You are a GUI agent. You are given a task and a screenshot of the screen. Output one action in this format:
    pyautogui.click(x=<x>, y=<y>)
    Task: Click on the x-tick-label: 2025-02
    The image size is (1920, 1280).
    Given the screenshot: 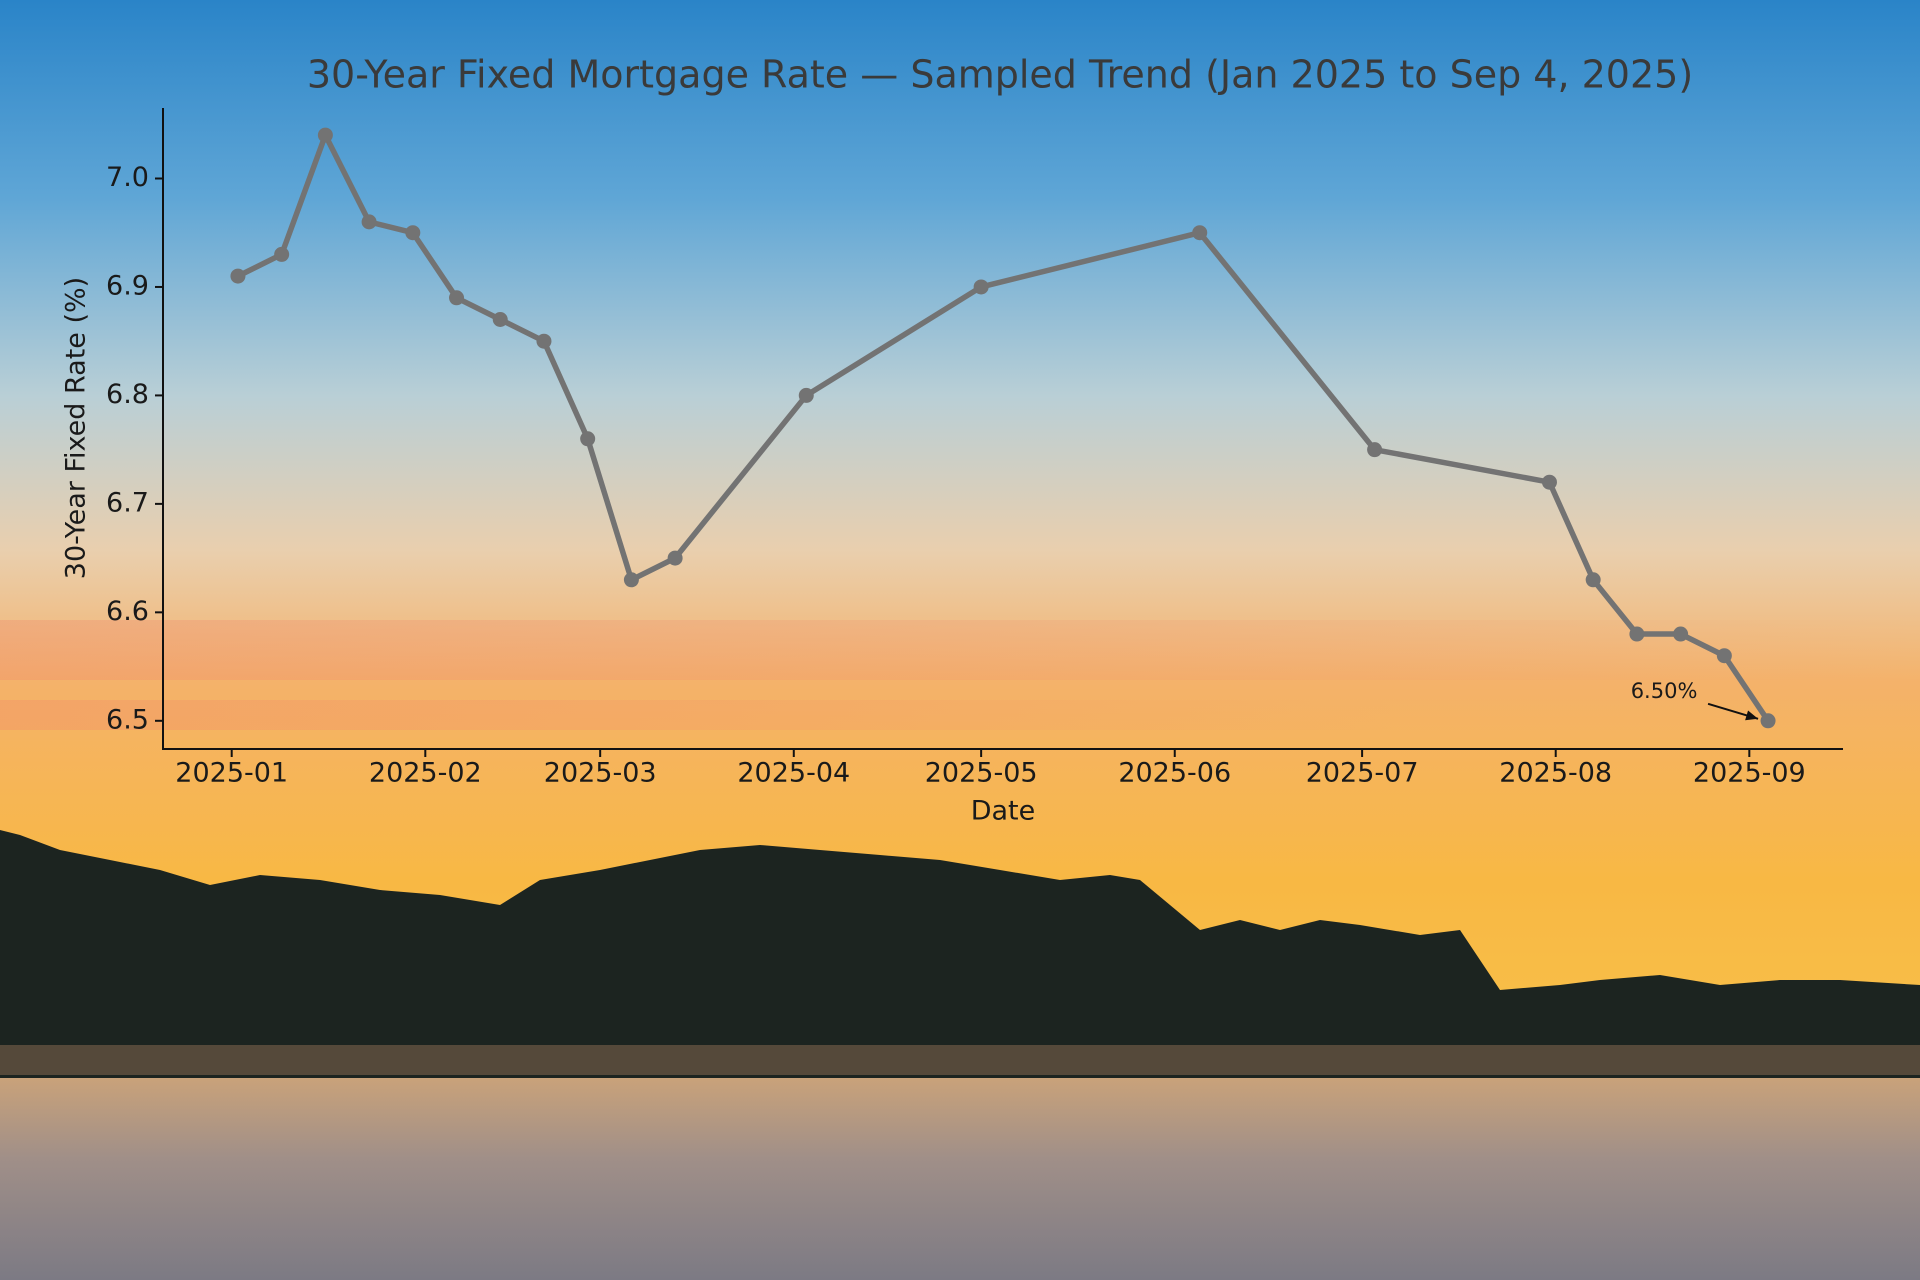 What is the action you would take?
    pyautogui.click(x=425, y=773)
    